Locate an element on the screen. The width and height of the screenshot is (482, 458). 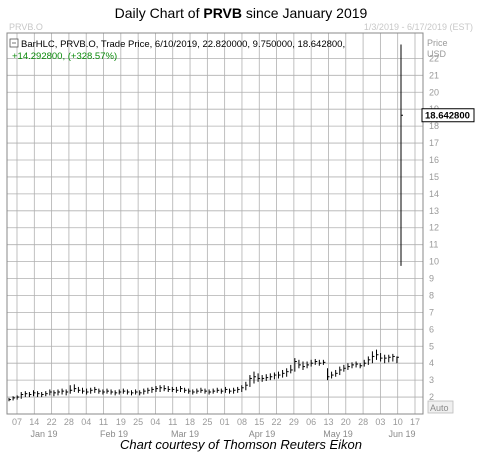
chart-title: Daily Chart of PRVB since January 2019 is located at coordinates (241, 13).